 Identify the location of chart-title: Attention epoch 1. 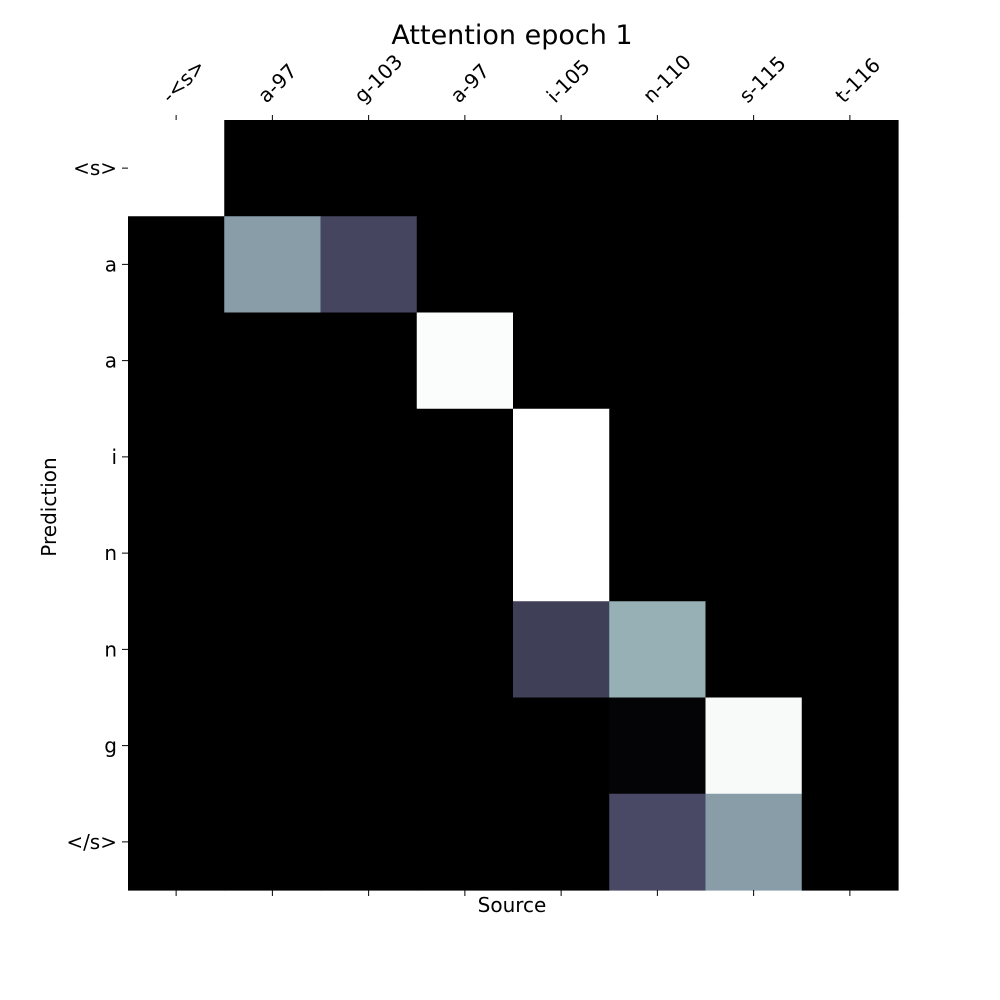
(511, 35).